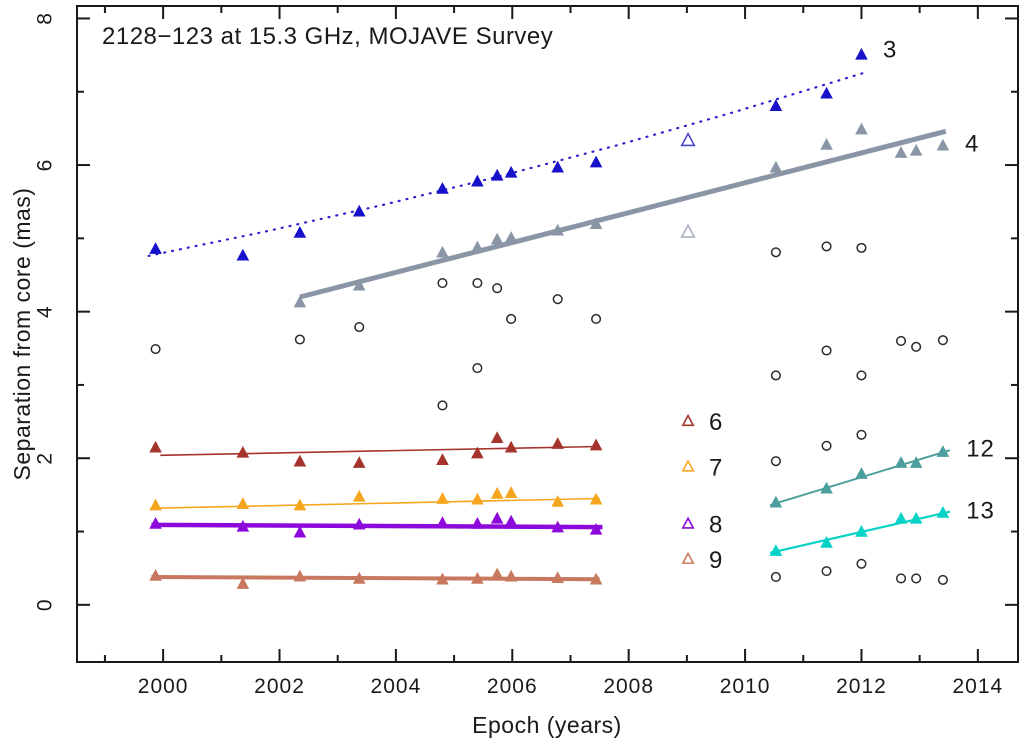 This screenshot has width=1027, height=750. Describe the element at coordinates (22, 334) in the screenshot. I see `y-axis-label: Separation from core (mas)` at that location.